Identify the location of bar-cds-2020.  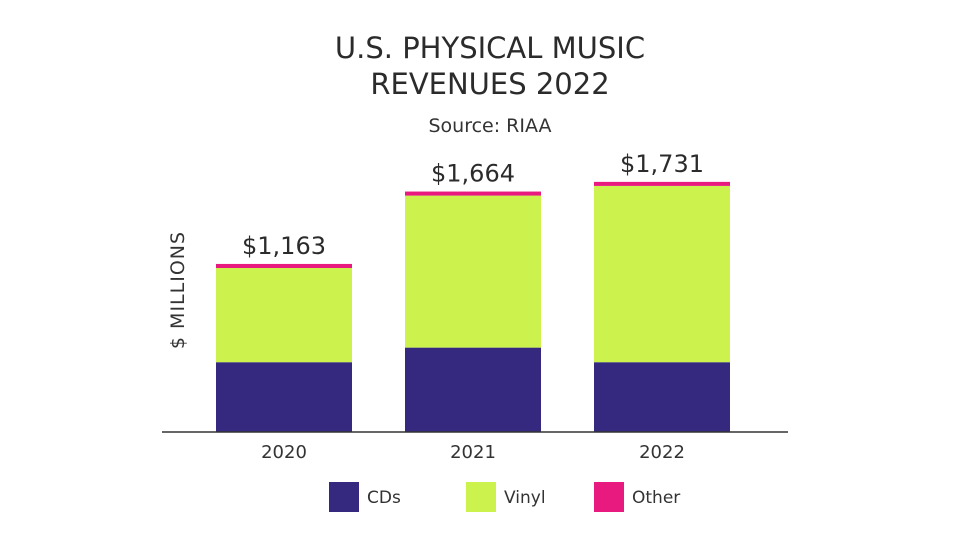
(284, 397).